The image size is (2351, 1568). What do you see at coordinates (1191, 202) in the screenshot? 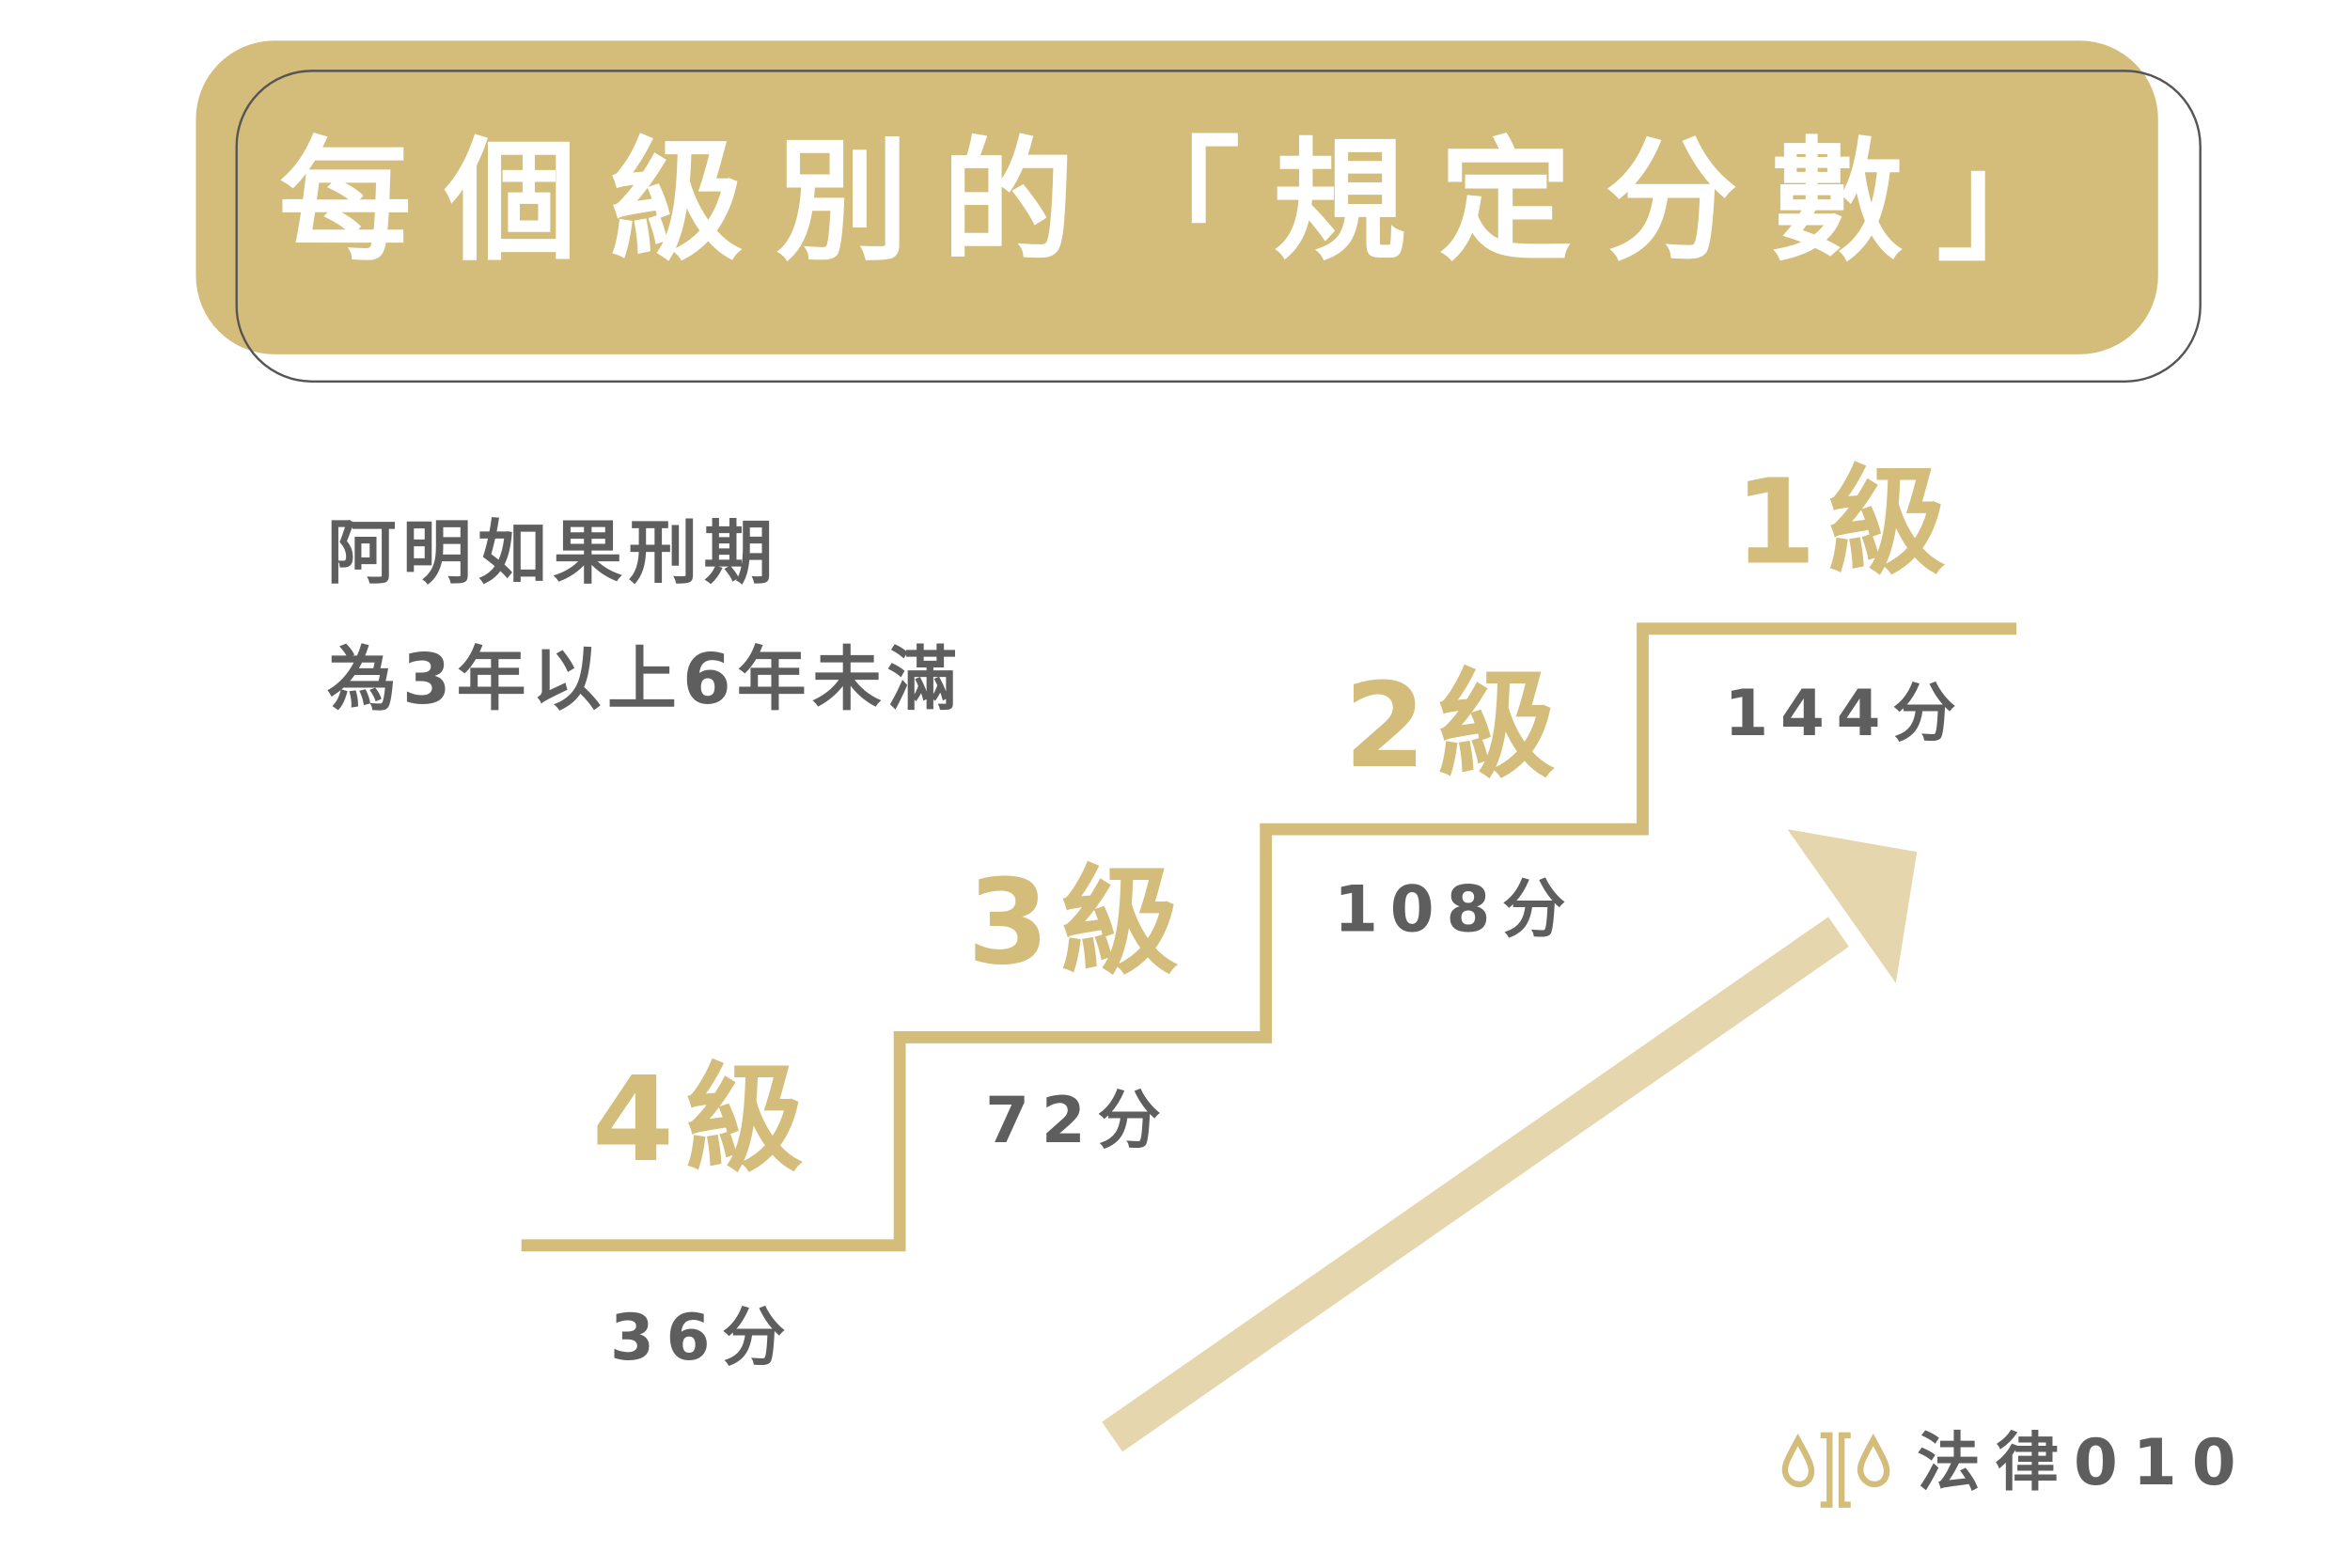
I see `title: 每個級別的「規定分數」` at bounding box center [1191, 202].